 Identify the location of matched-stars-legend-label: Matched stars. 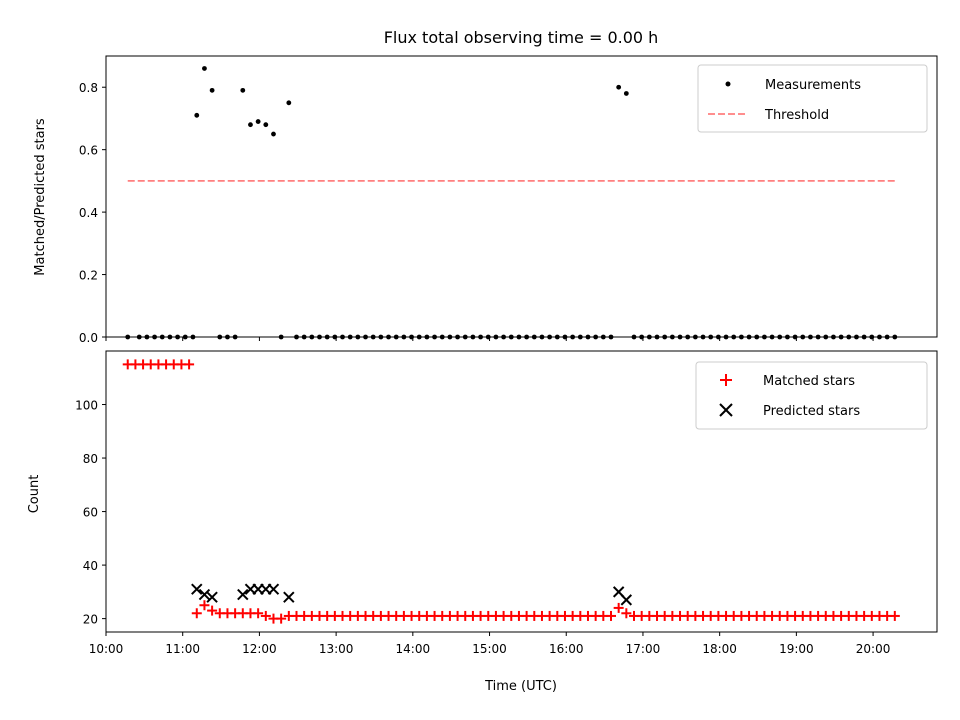
(809, 381).